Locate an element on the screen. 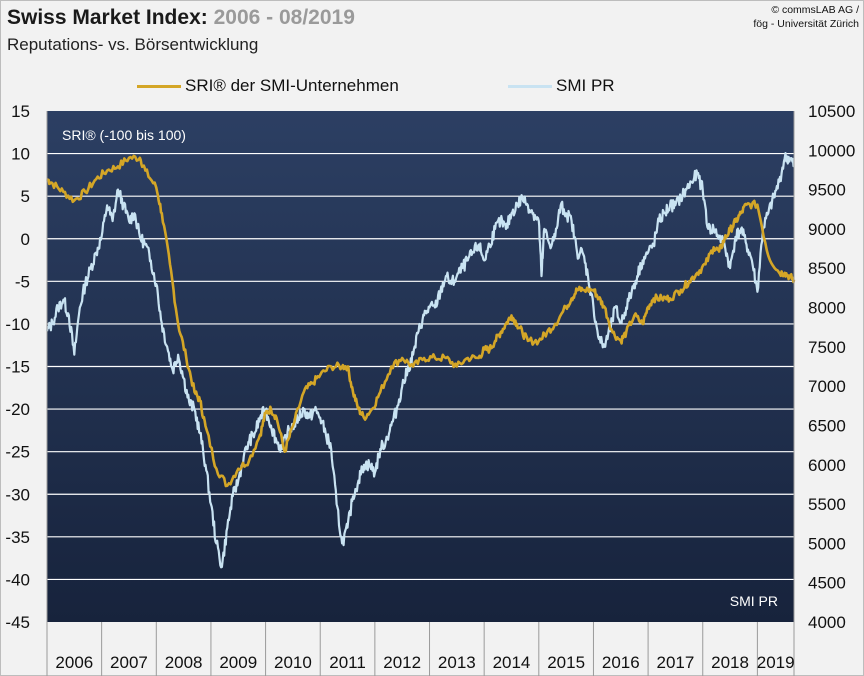 Image resolution: width=864 pixels, height=676 pixels. y-left-tick-label: -35 is located at coordinates (17, 537).